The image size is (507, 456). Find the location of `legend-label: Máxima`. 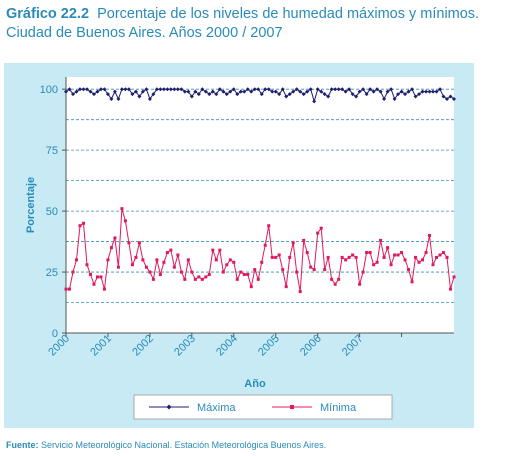

legend-label: Máxima is located at coordinates (216, 408).